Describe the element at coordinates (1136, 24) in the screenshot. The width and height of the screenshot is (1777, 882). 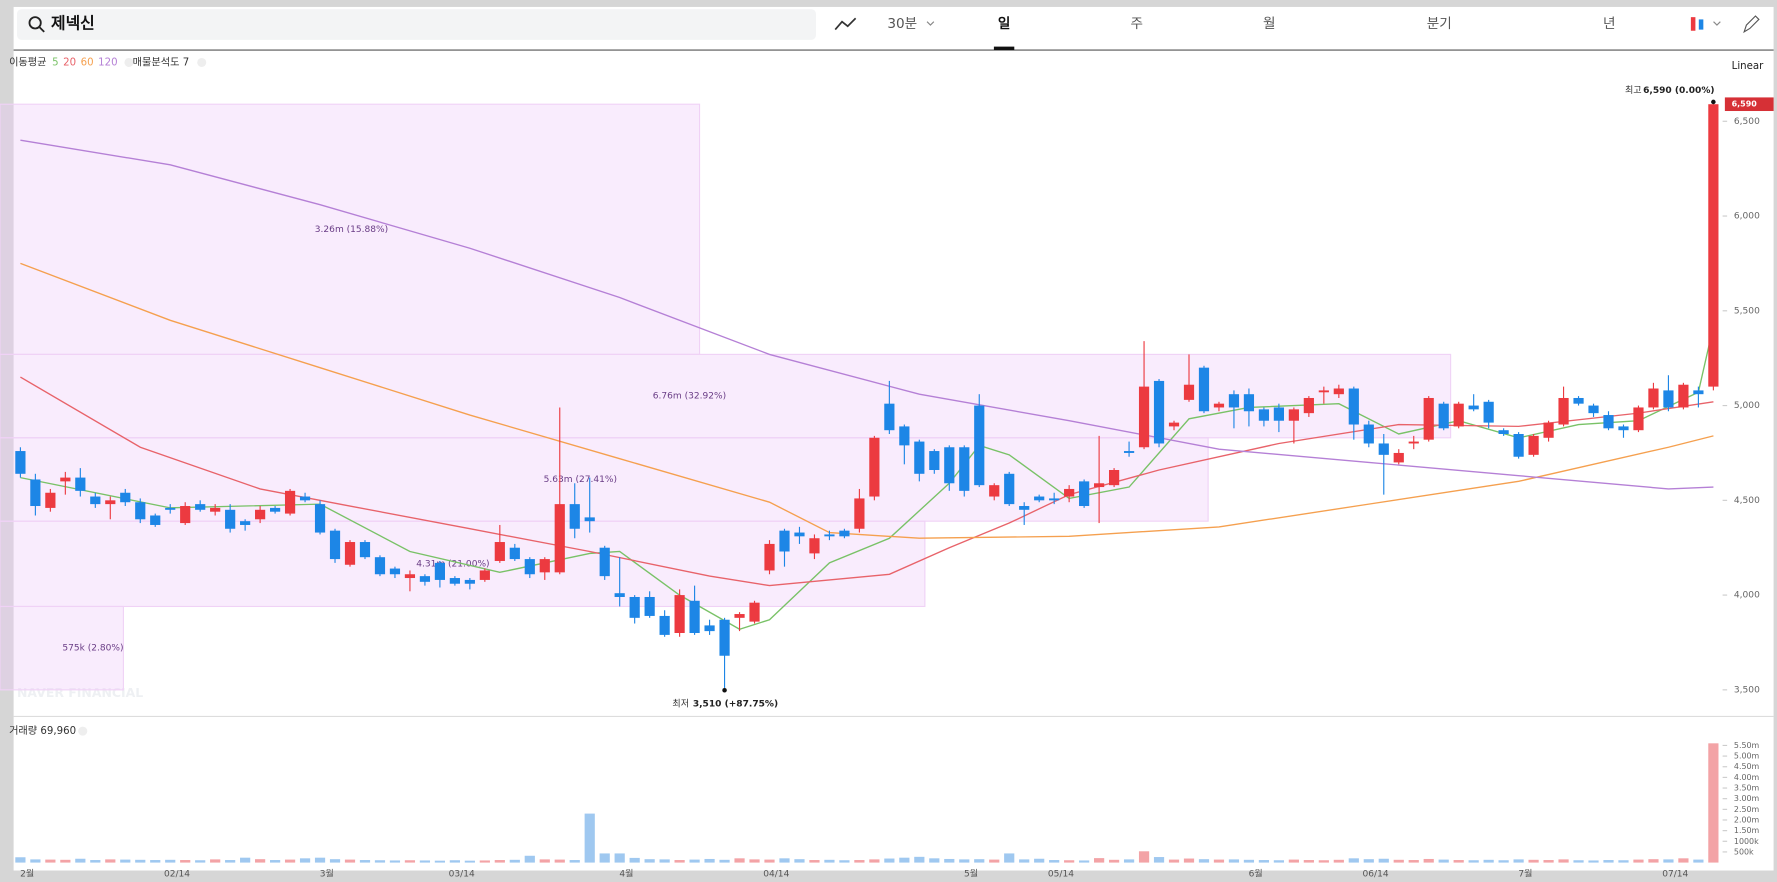
I see `period-tab: 주` at that location.